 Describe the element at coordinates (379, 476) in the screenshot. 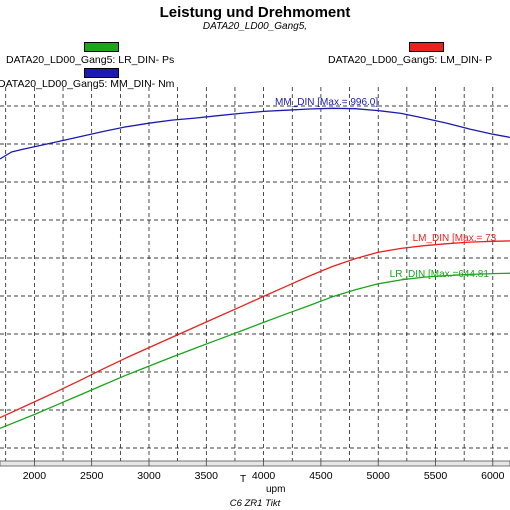

I see `x-tick-label: 5000` at that location.